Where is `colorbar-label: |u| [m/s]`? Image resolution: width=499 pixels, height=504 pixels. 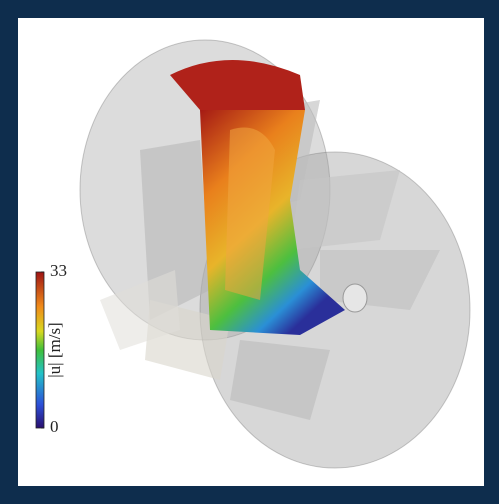
colorbar-label: |u| [m/s] is located at coordinates (54, 349).